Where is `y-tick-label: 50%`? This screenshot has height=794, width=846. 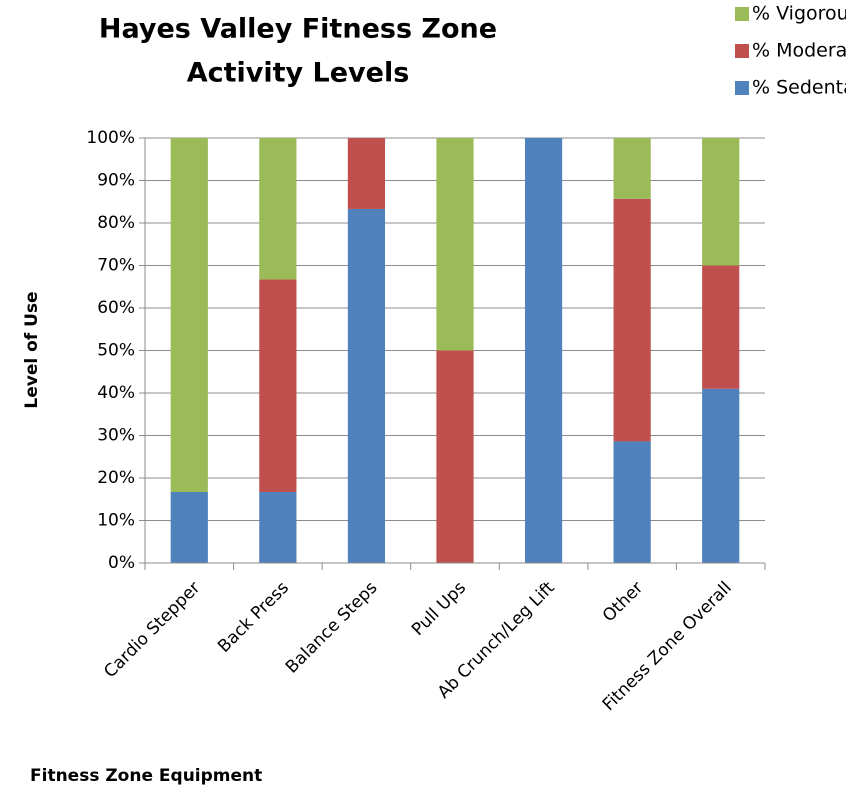
y-tick-label: 50% is located at coordinates (116, 351).